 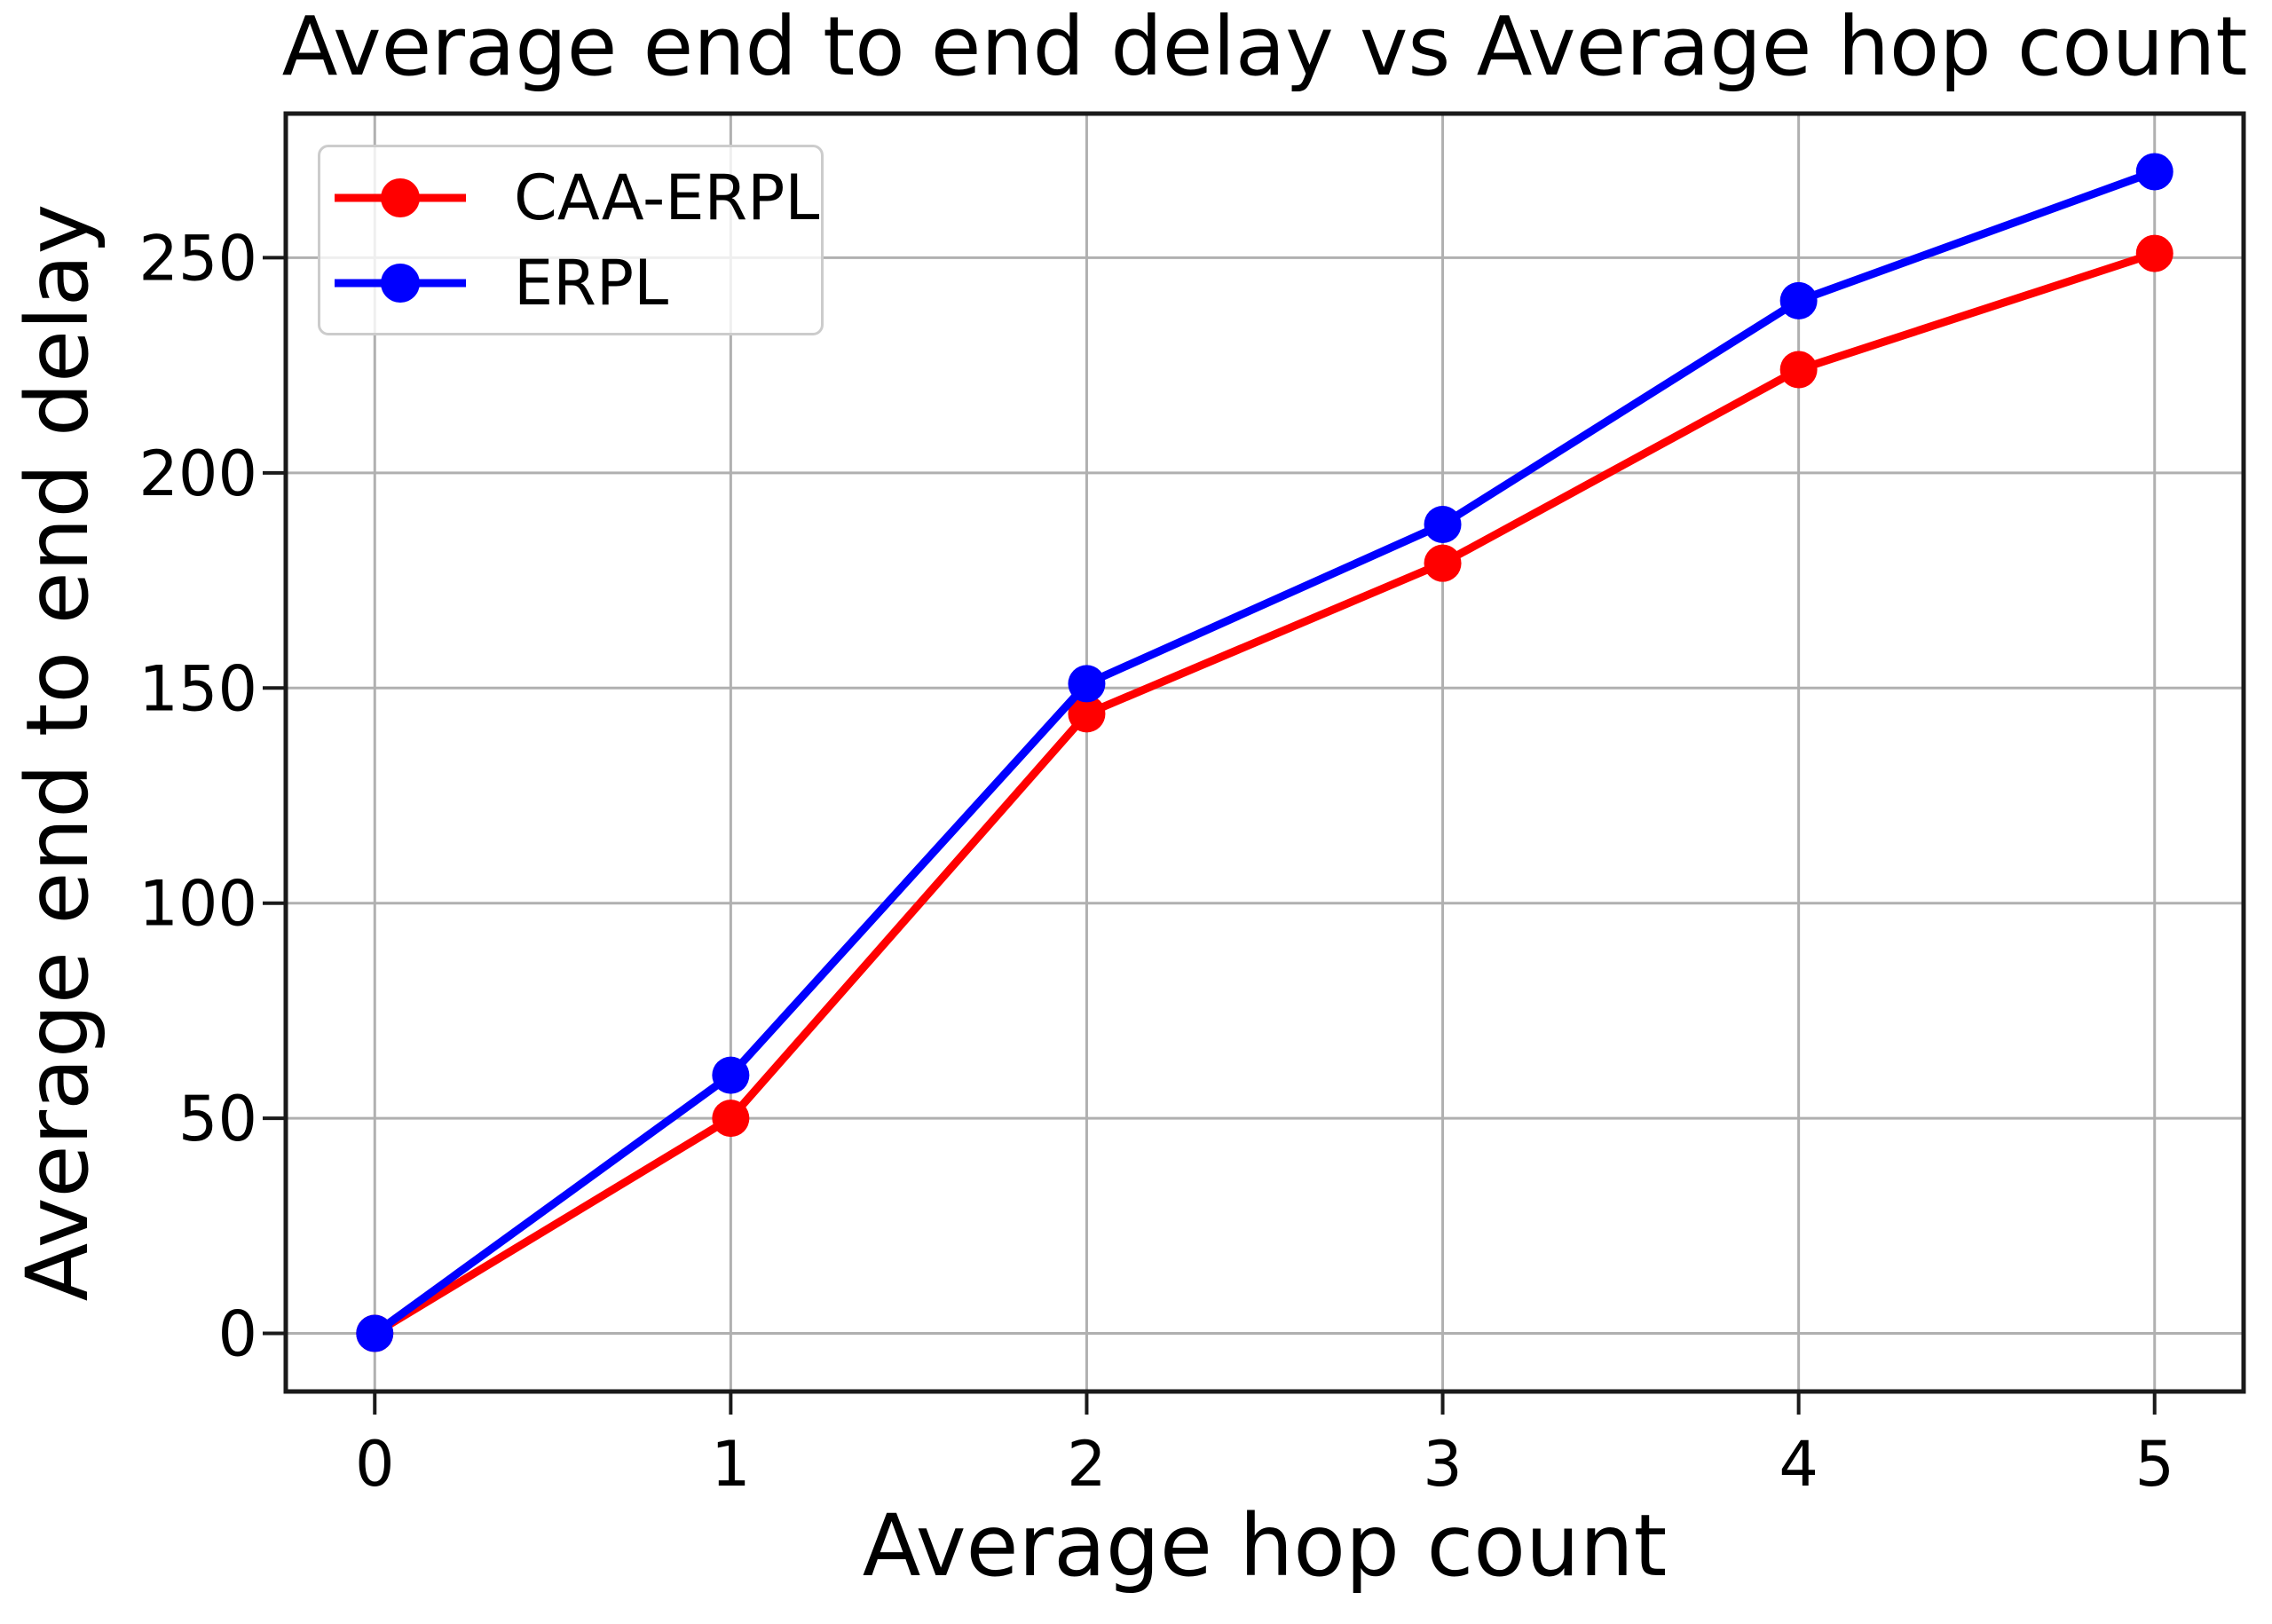 What do you see at coordinates (197, 474) in the screenshot?
I see `y-tick-label: 200` at bounding box center [197, 474].